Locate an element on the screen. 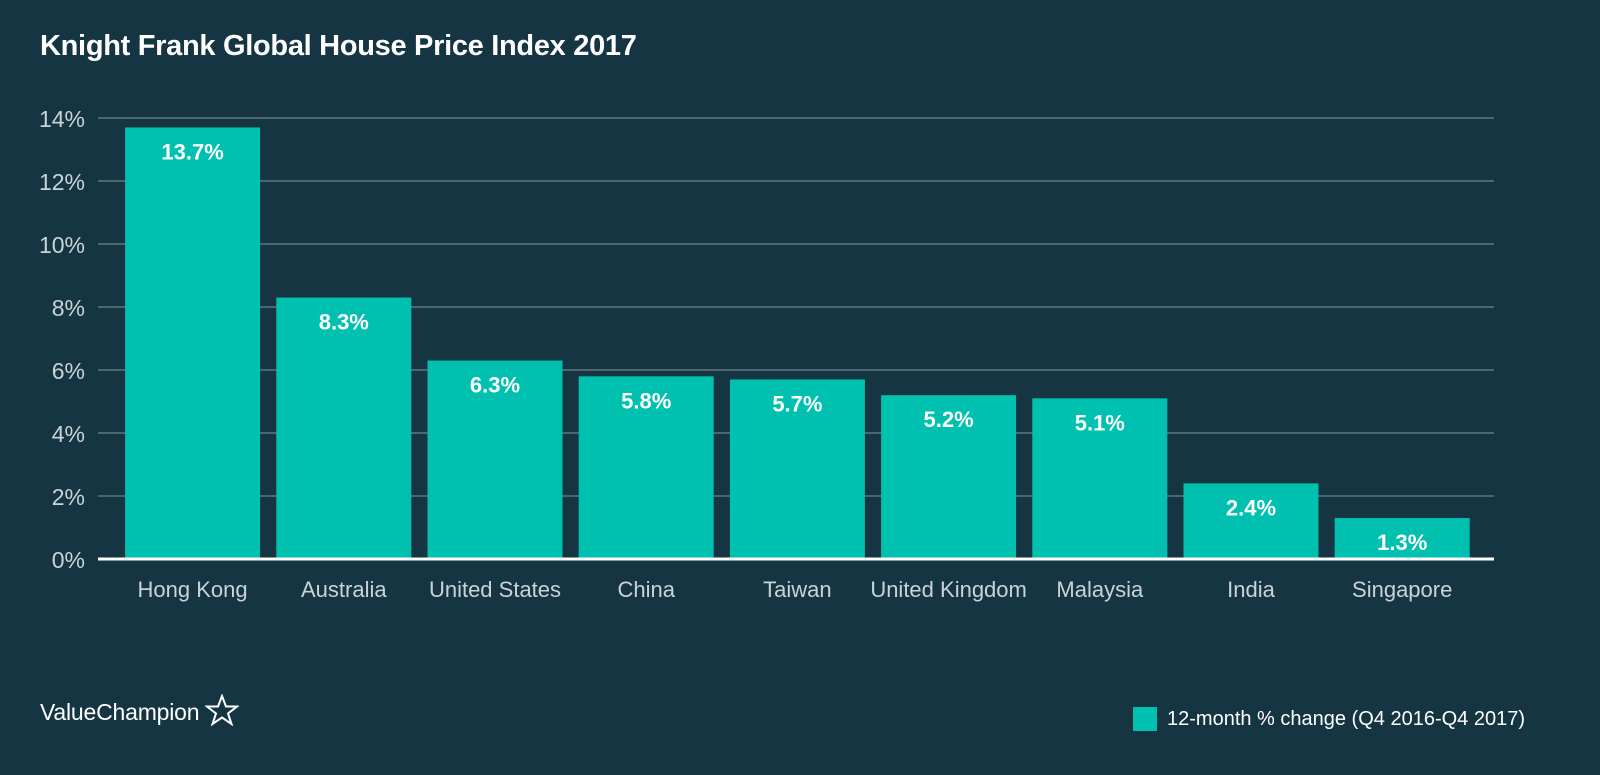 The width and height of the screenshot is (1600, 775). data-label: 5.2% is located at coordinates (949, 419).